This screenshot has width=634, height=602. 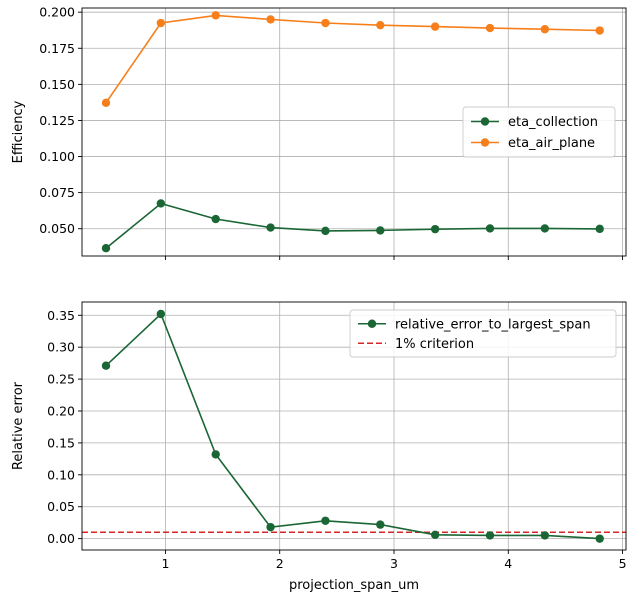 I want to click on y-axis-label: Relative error, so click(x=18, y=425).